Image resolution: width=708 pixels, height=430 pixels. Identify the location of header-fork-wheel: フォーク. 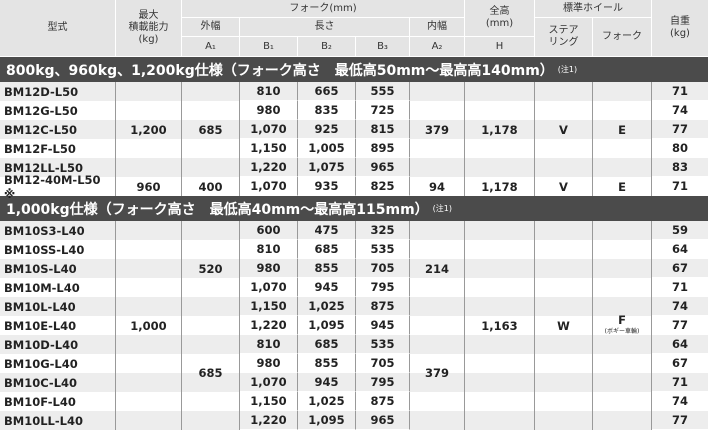
(622, 37).